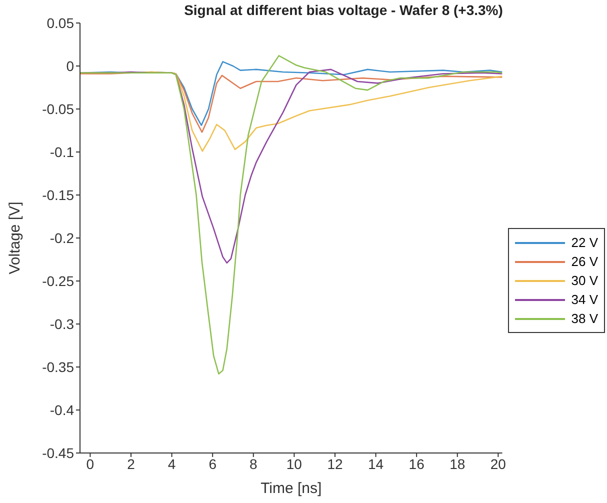 The width and height of the screenshot is (607, 503). What do you see at coordinates (15, 238) in the screenshot?
I see `y-axis-title: Voltage [V]` at bounding box center [15, 238].